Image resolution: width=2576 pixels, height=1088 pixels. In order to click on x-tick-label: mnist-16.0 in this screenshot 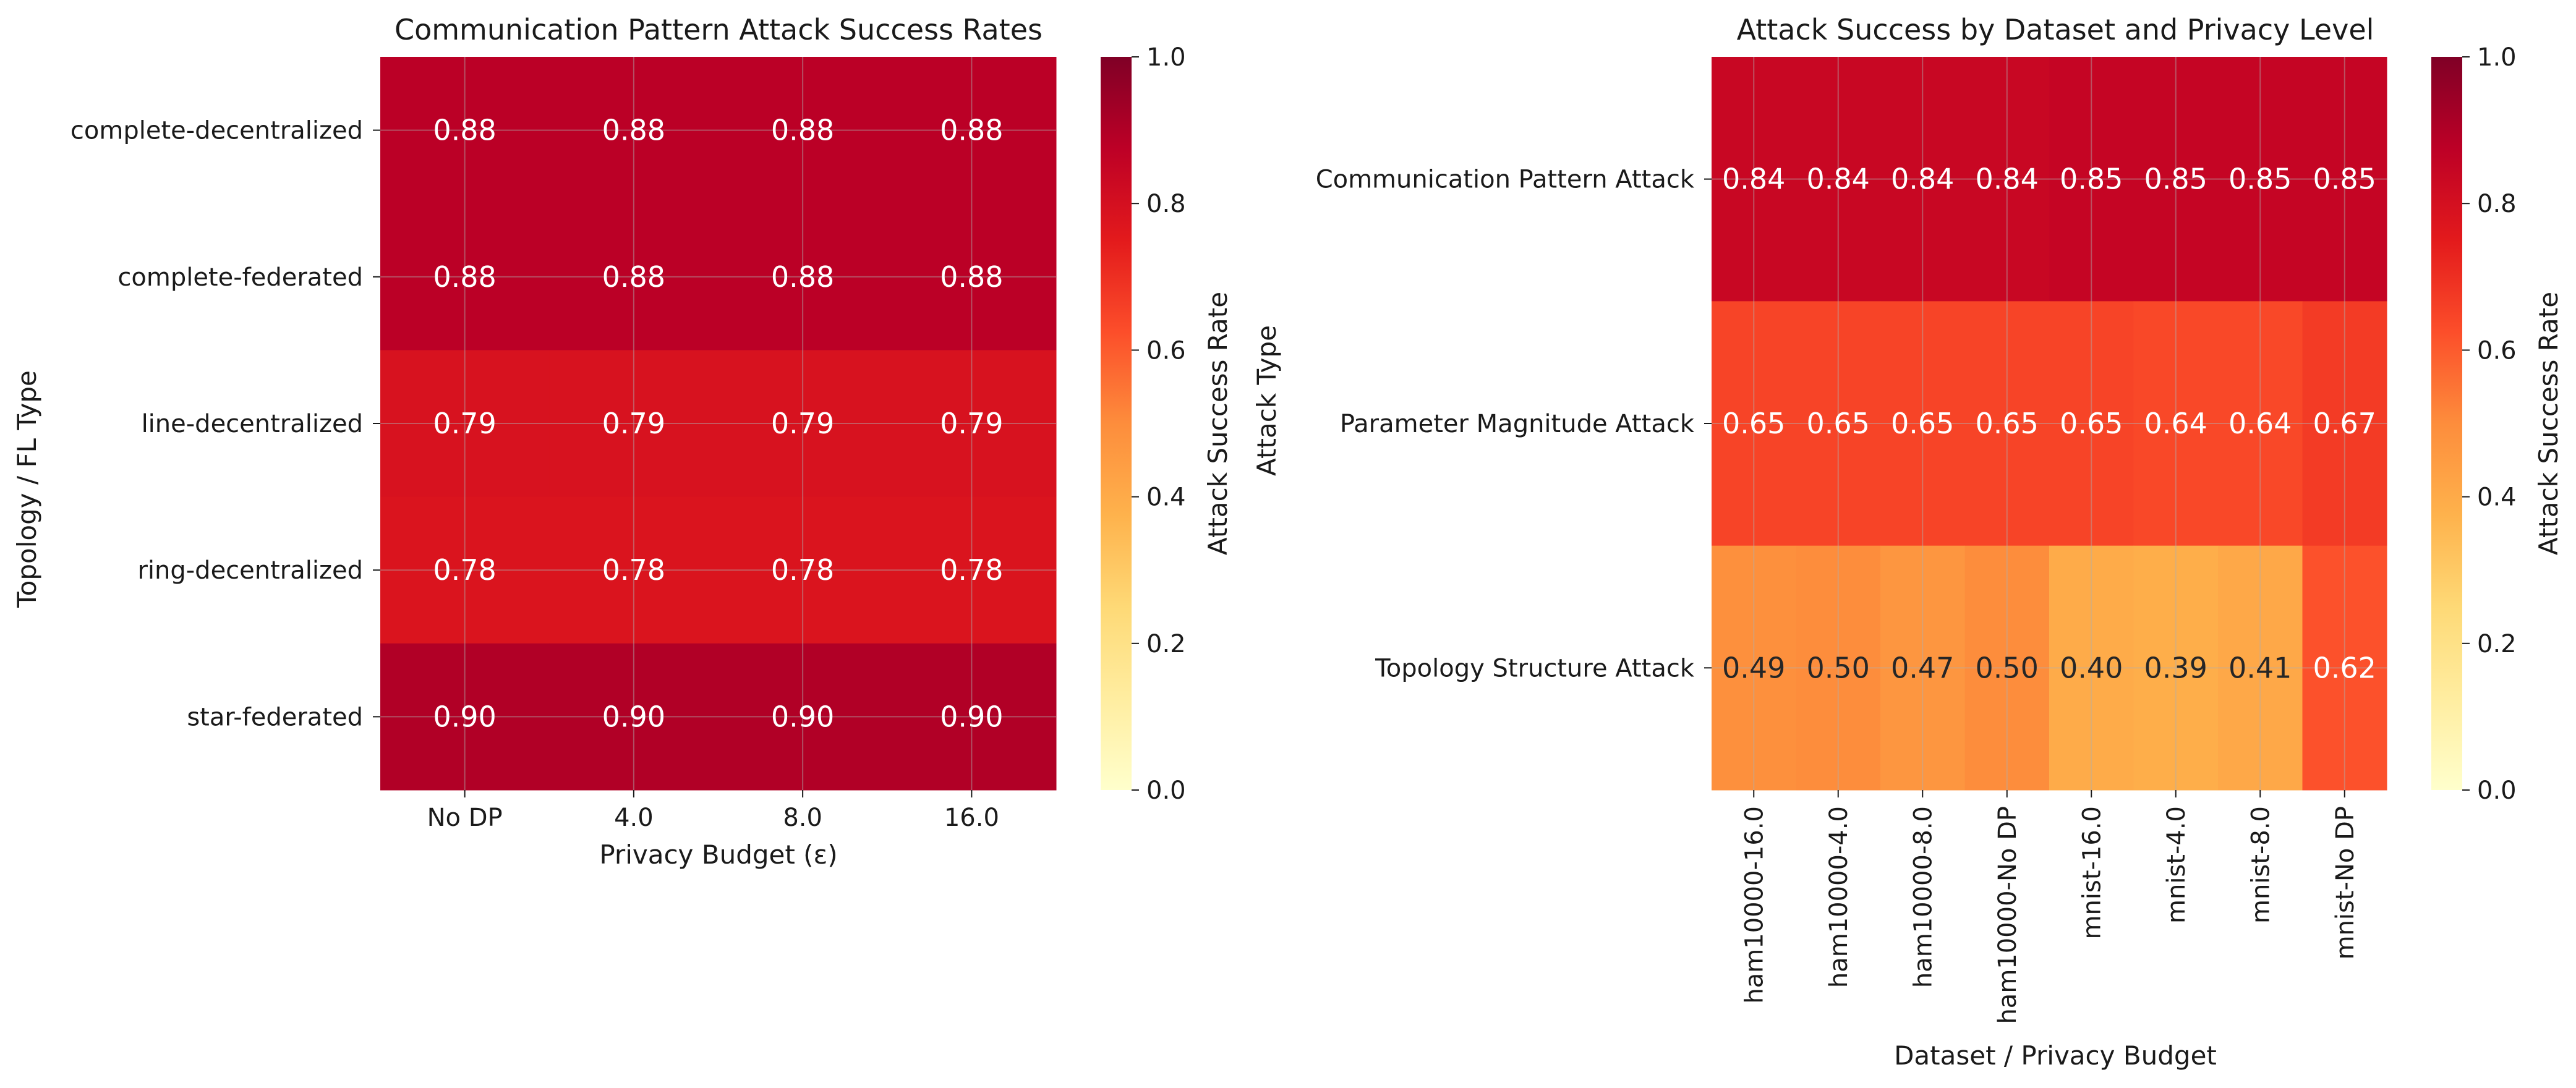, I will do `click(2092, 872)`.